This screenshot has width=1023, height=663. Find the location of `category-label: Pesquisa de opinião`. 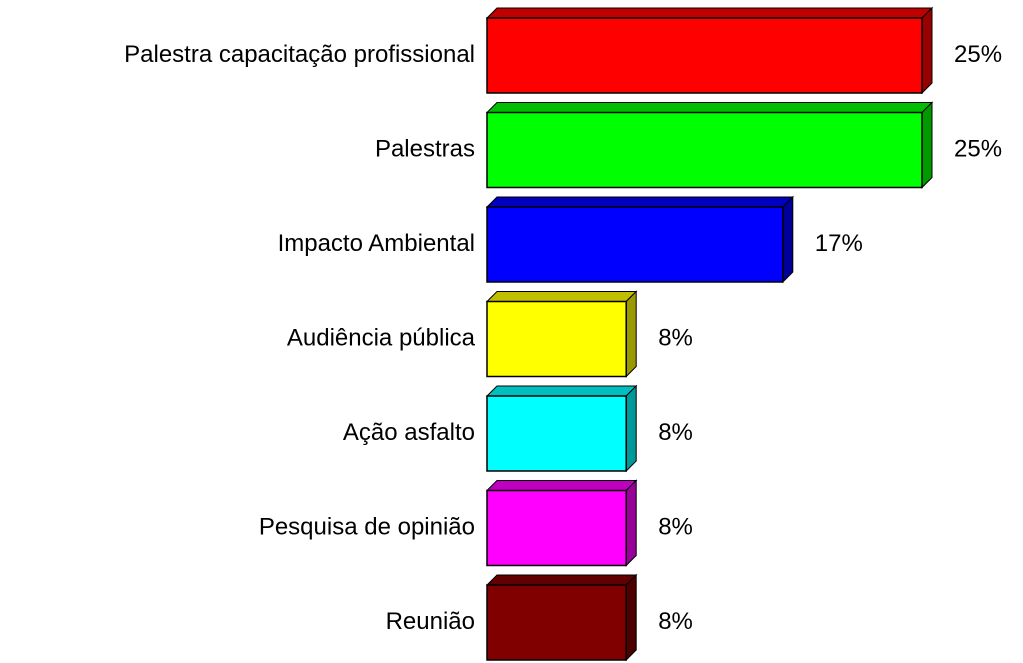

category-label: Pesquisa de opinião is located at coordinates (367, 526).